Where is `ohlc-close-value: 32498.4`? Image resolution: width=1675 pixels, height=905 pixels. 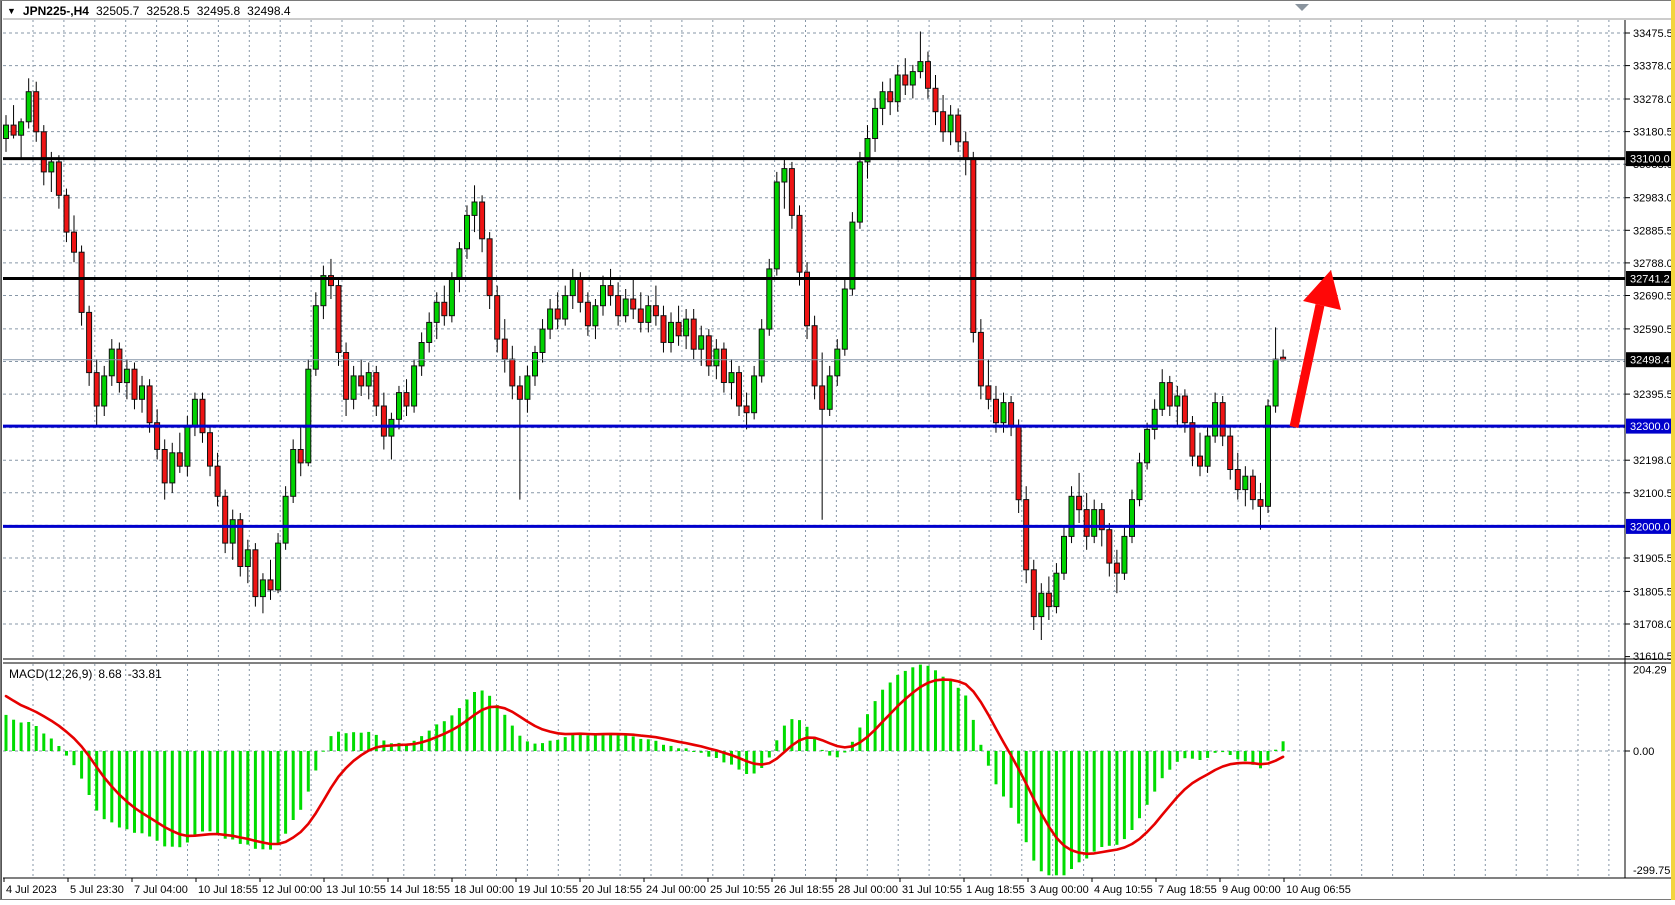
ohlc-close-value: 32498.4 is located at coordinates (269, 10).